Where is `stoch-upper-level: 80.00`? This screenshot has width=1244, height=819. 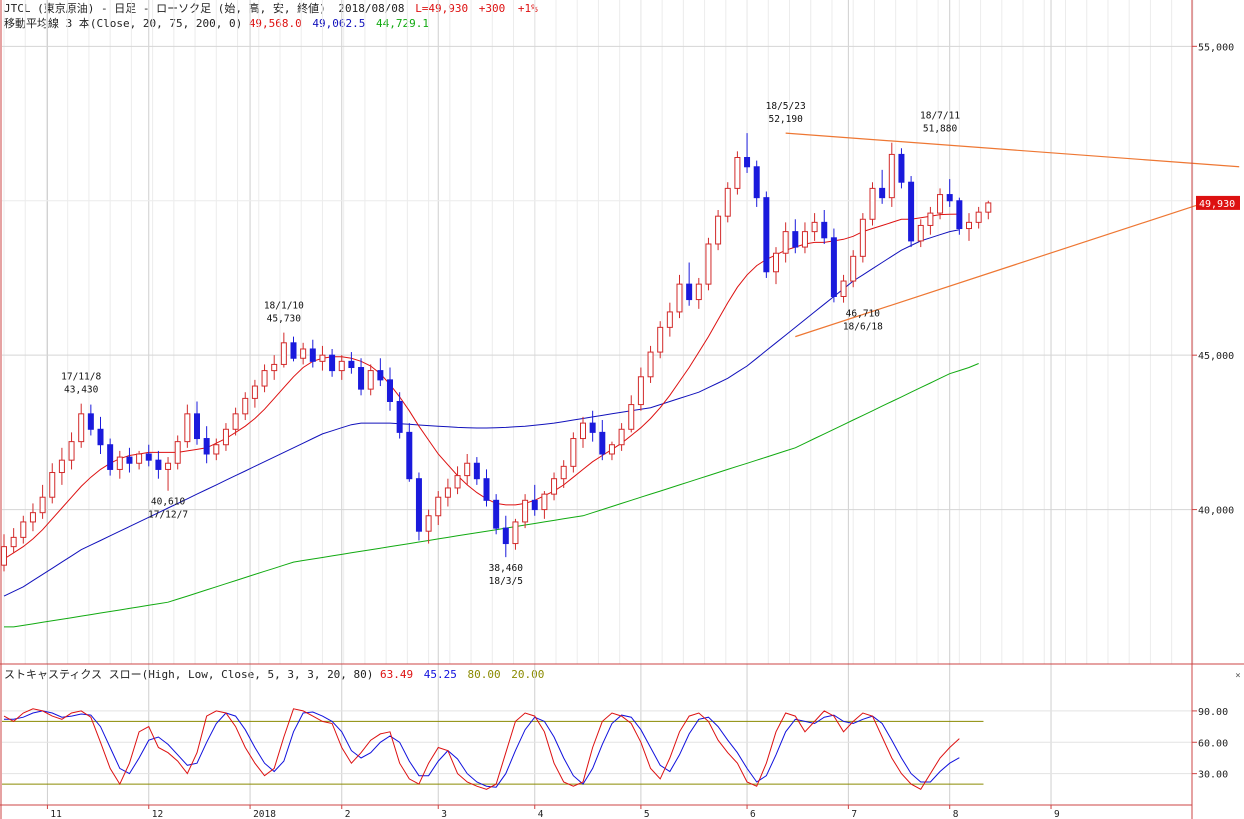 stoch-upper-level: 80.00 is located at coordinates (484, 674).